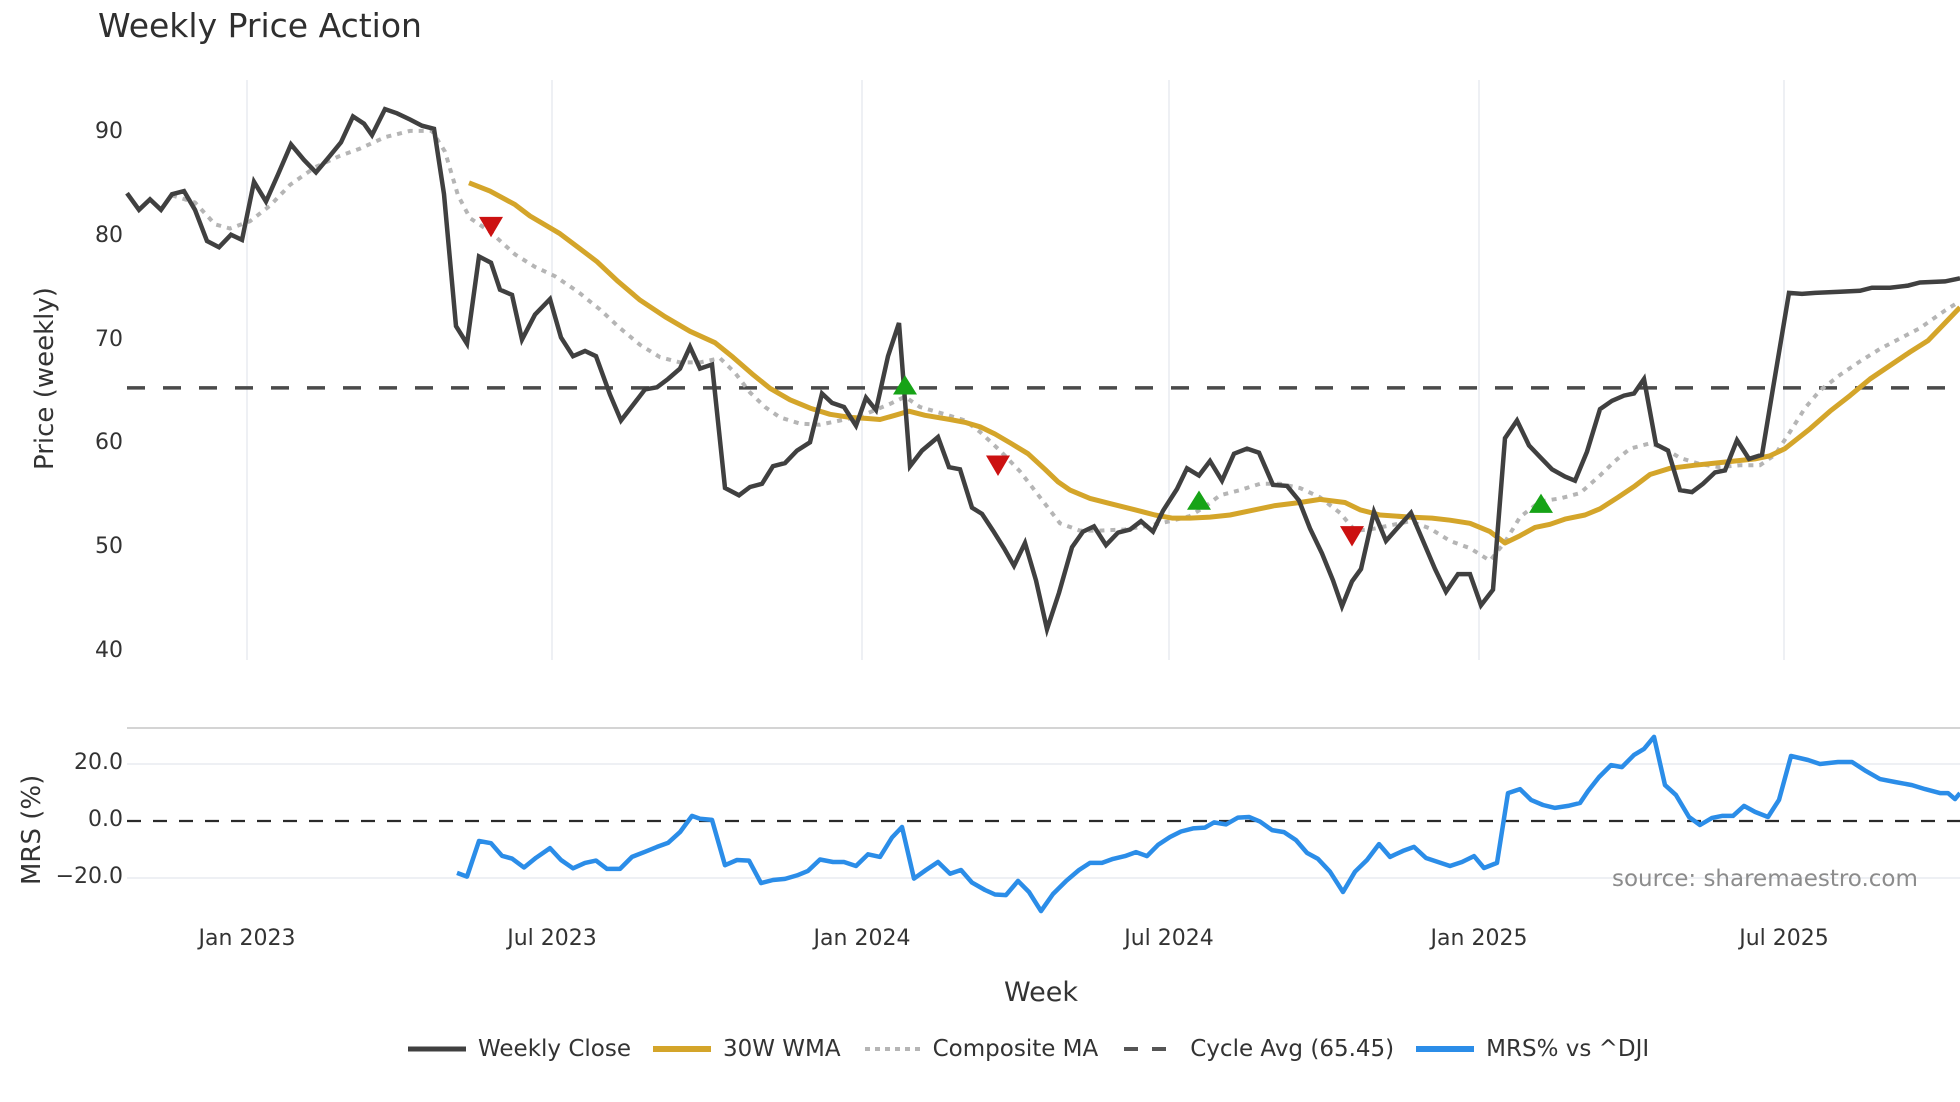  Describe the element at coordinates (1041, 992) in the screenshot. I see `x-axis-label: Week` at that location.